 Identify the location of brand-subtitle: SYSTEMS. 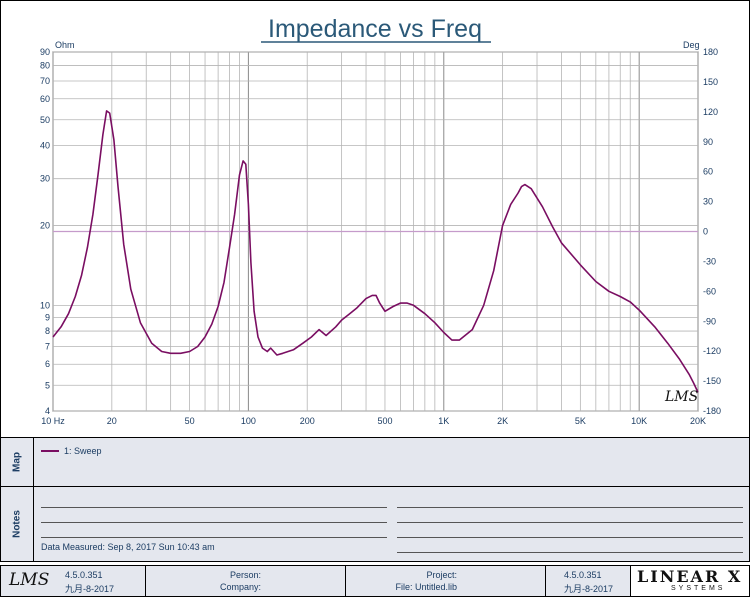
(698, 588).